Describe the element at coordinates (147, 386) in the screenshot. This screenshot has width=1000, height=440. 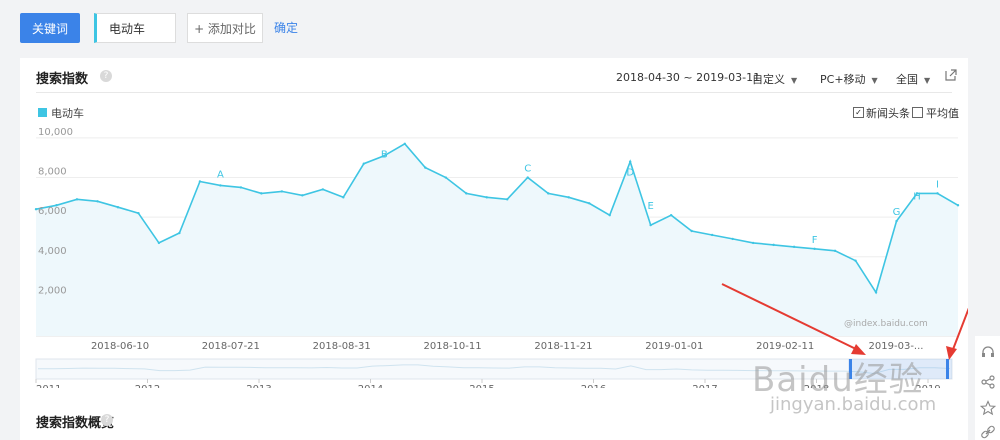
I see `year-label: 2012` at that location.